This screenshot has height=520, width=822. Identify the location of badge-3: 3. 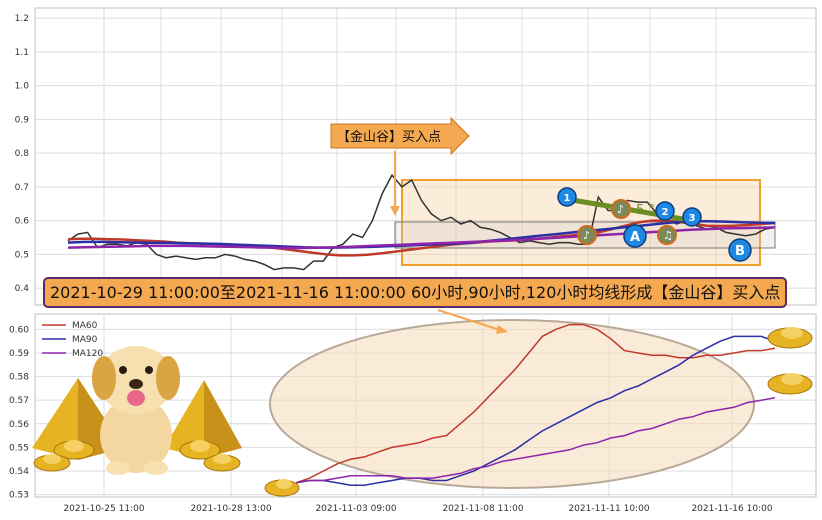
(692, 217).